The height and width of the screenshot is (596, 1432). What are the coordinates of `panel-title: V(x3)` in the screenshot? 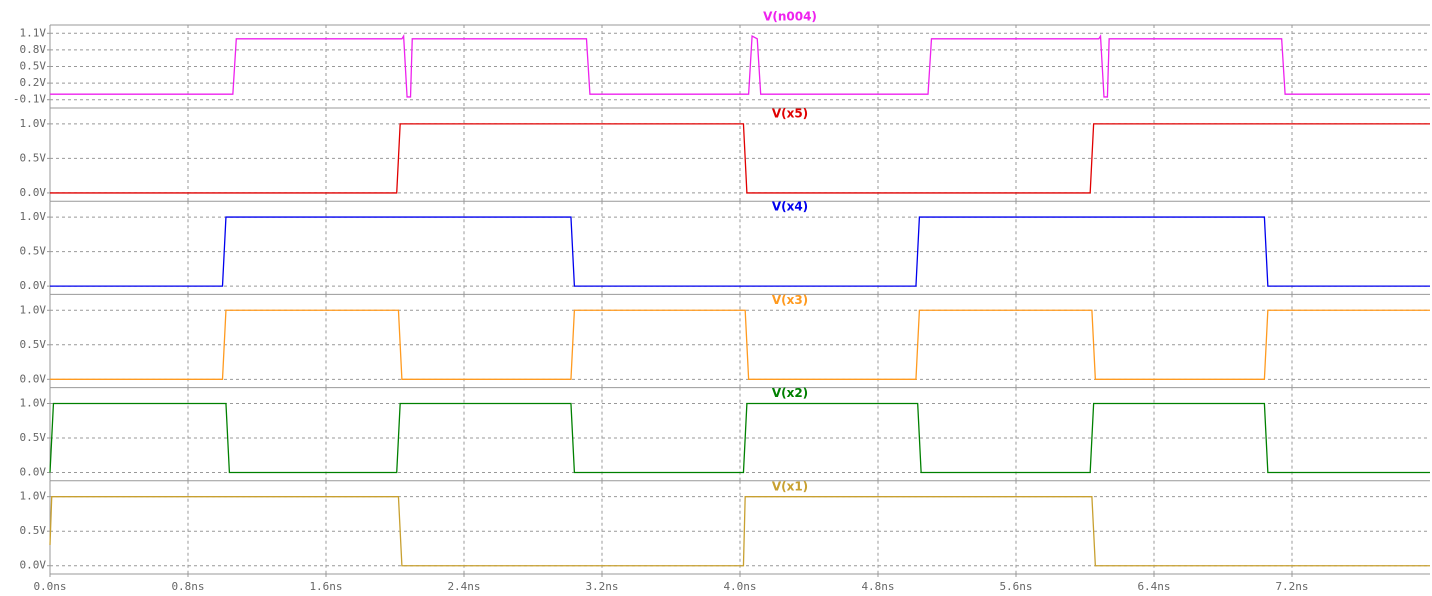 It's located at (790, 300).